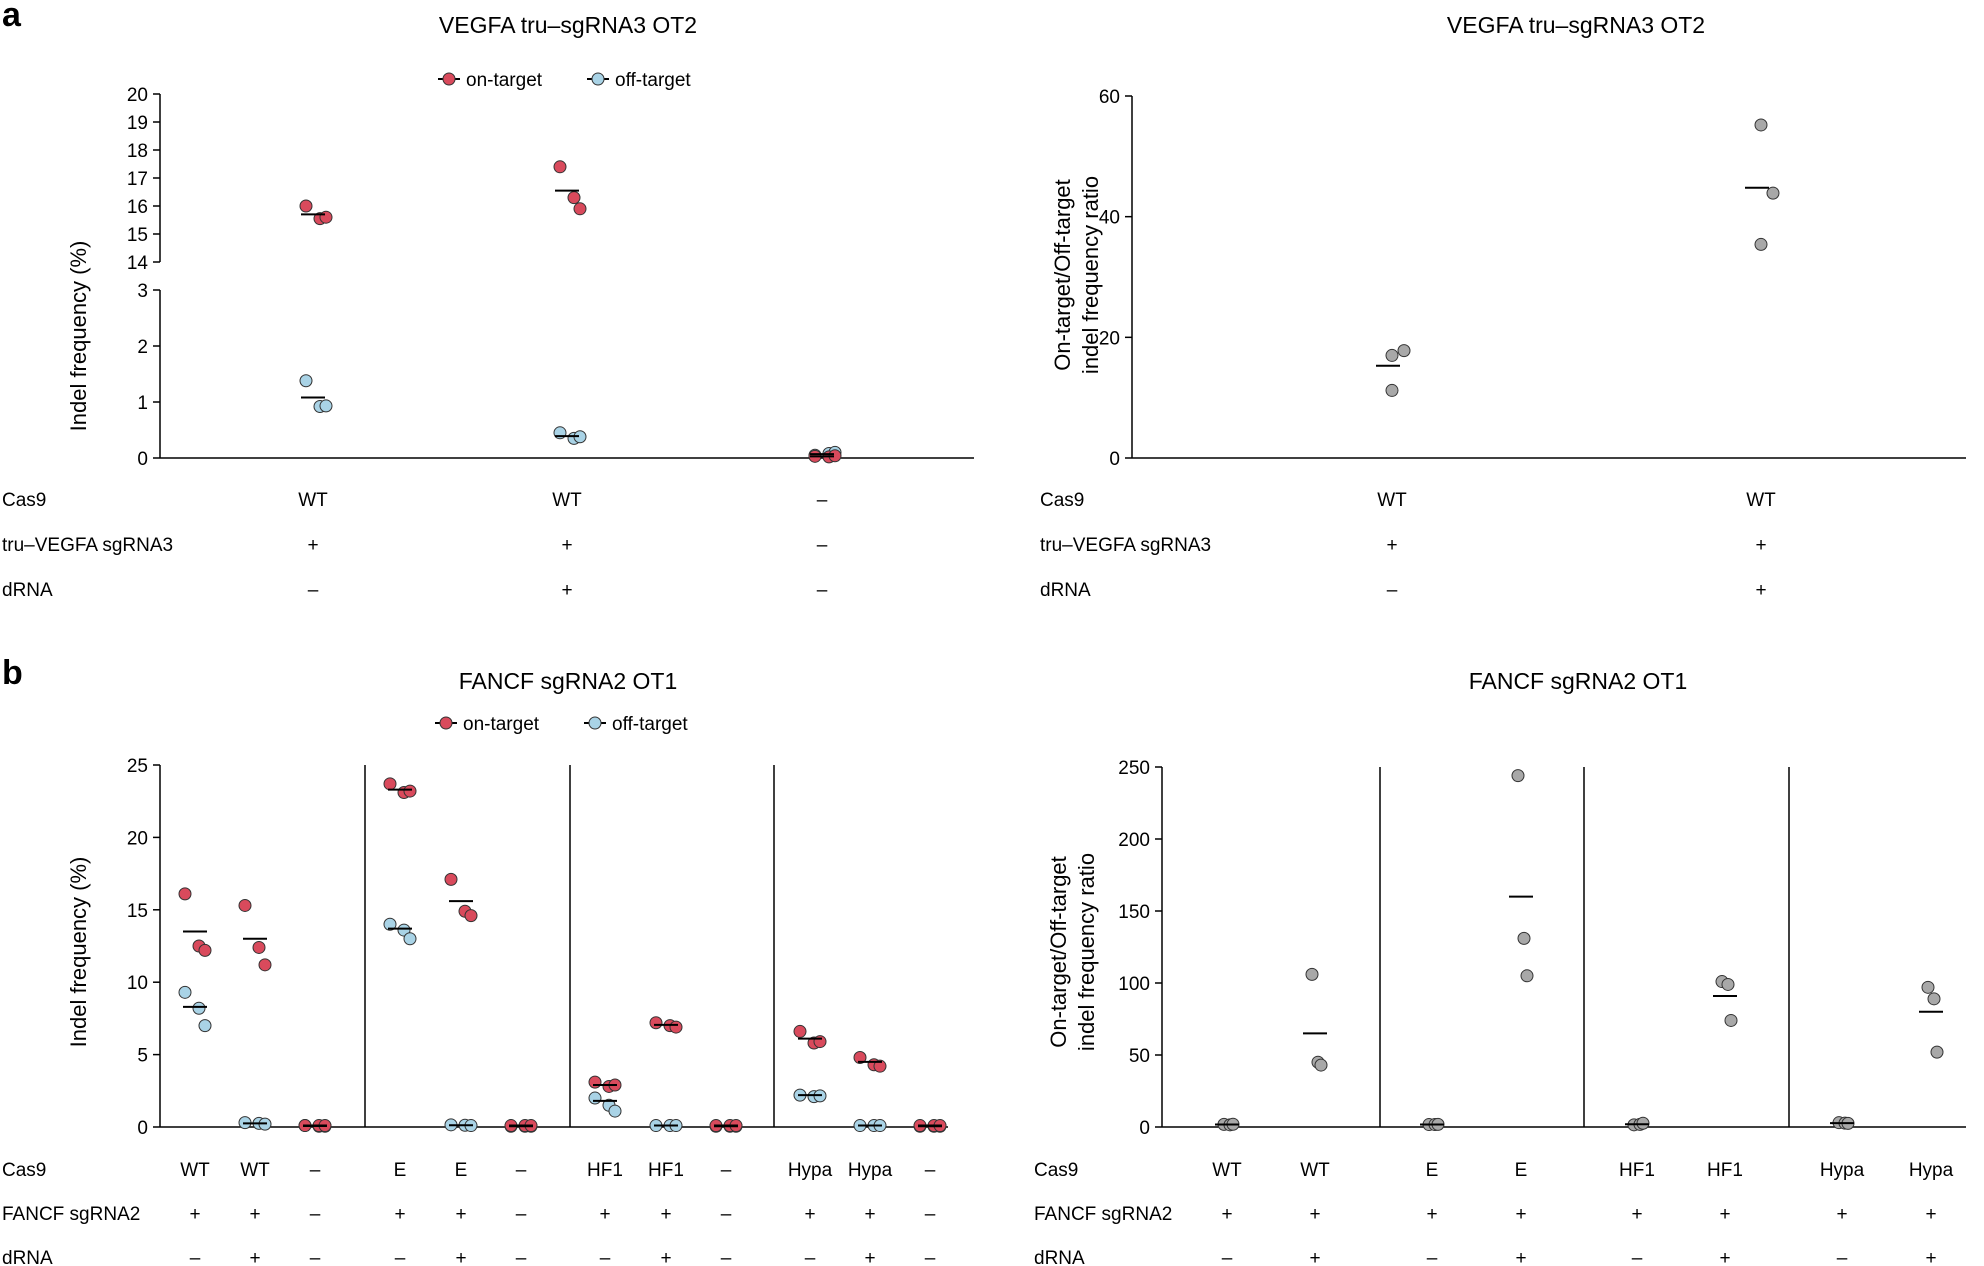 The height and width of the screenshot is (1266, 1984). I want to click on legend-b-on-target-label: on-target, so click(501, 724).